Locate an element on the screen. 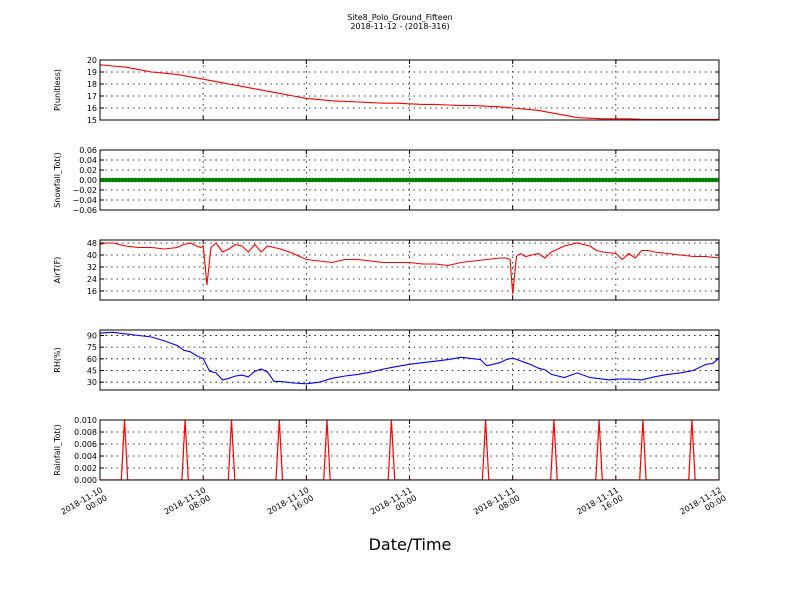 The image size is (800, 600). y-tick-label: 0.06 is located at coordinates (88, 150).